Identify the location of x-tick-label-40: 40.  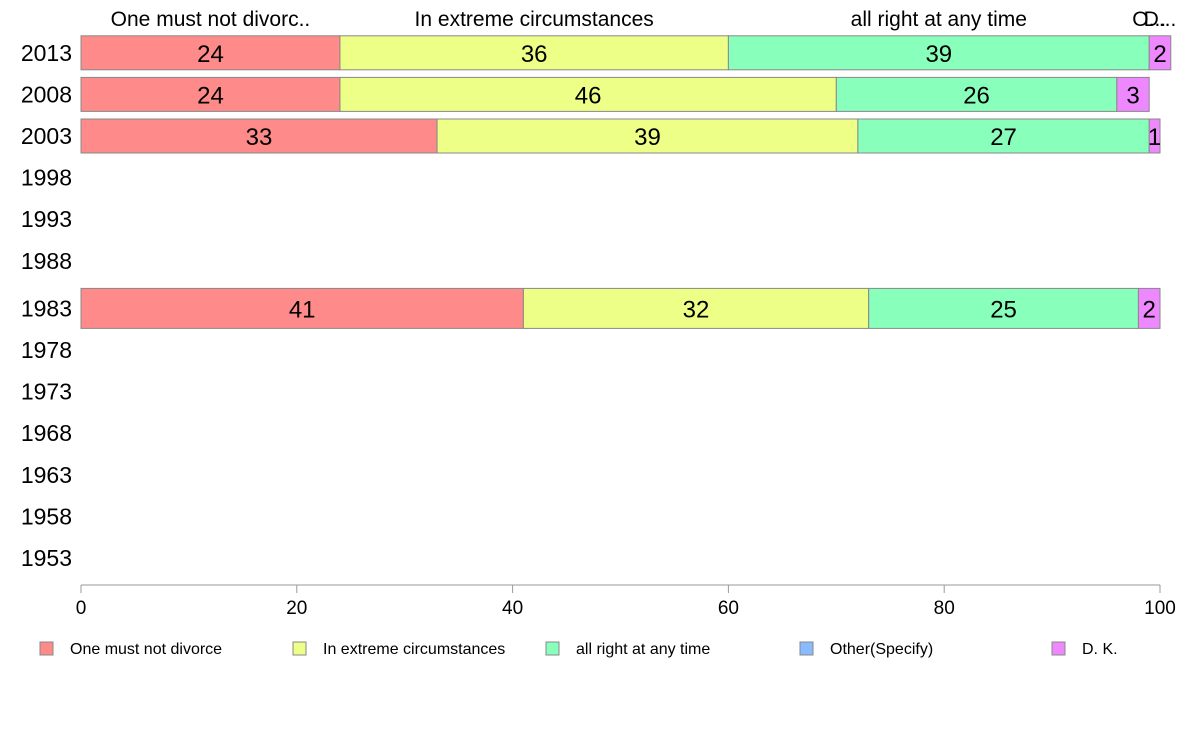
(512, 608).